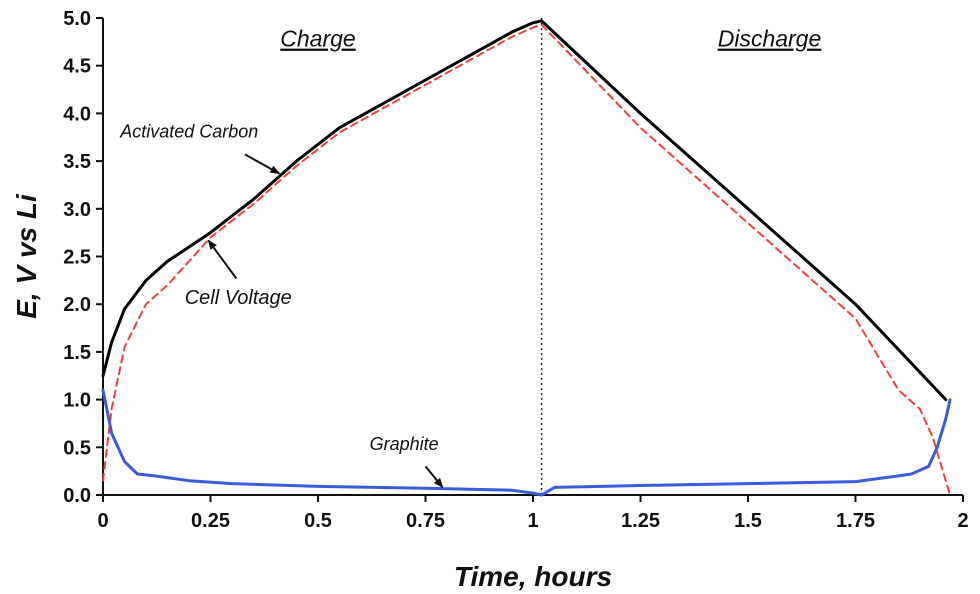 The width and height of the screenshot is (980, 594). What do you see at coordinates (77, 448) in the screenshot?
I see `y-tick-label: 0.5` at bounding box center [77, 448].